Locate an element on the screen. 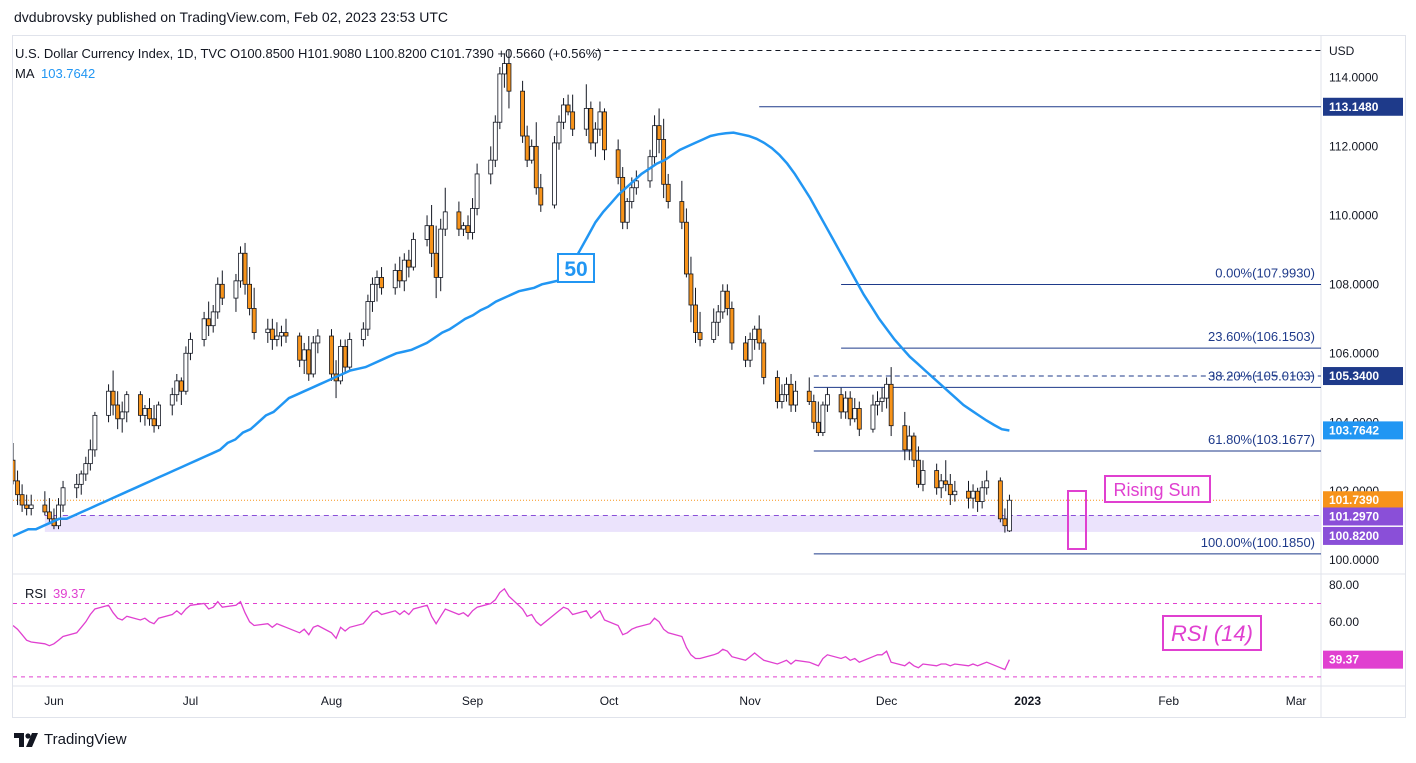  ma-period-label: 50 is located at coordinates (575, 269).